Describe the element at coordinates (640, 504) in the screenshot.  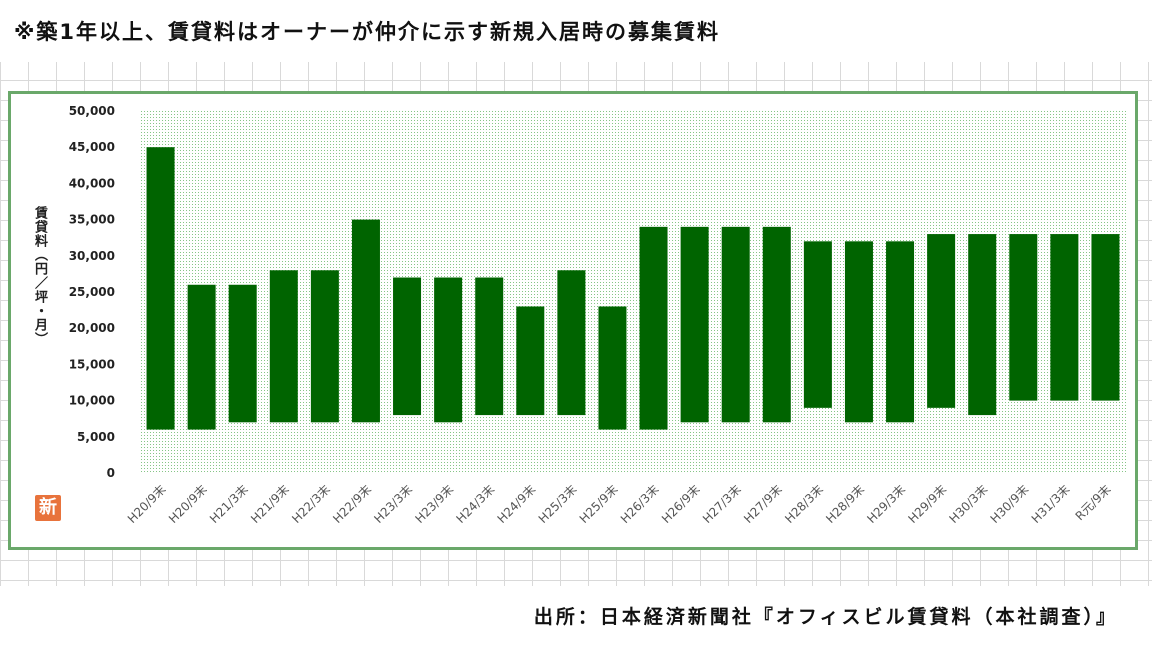
I see `x-tick-label: H26/3末` at that location.